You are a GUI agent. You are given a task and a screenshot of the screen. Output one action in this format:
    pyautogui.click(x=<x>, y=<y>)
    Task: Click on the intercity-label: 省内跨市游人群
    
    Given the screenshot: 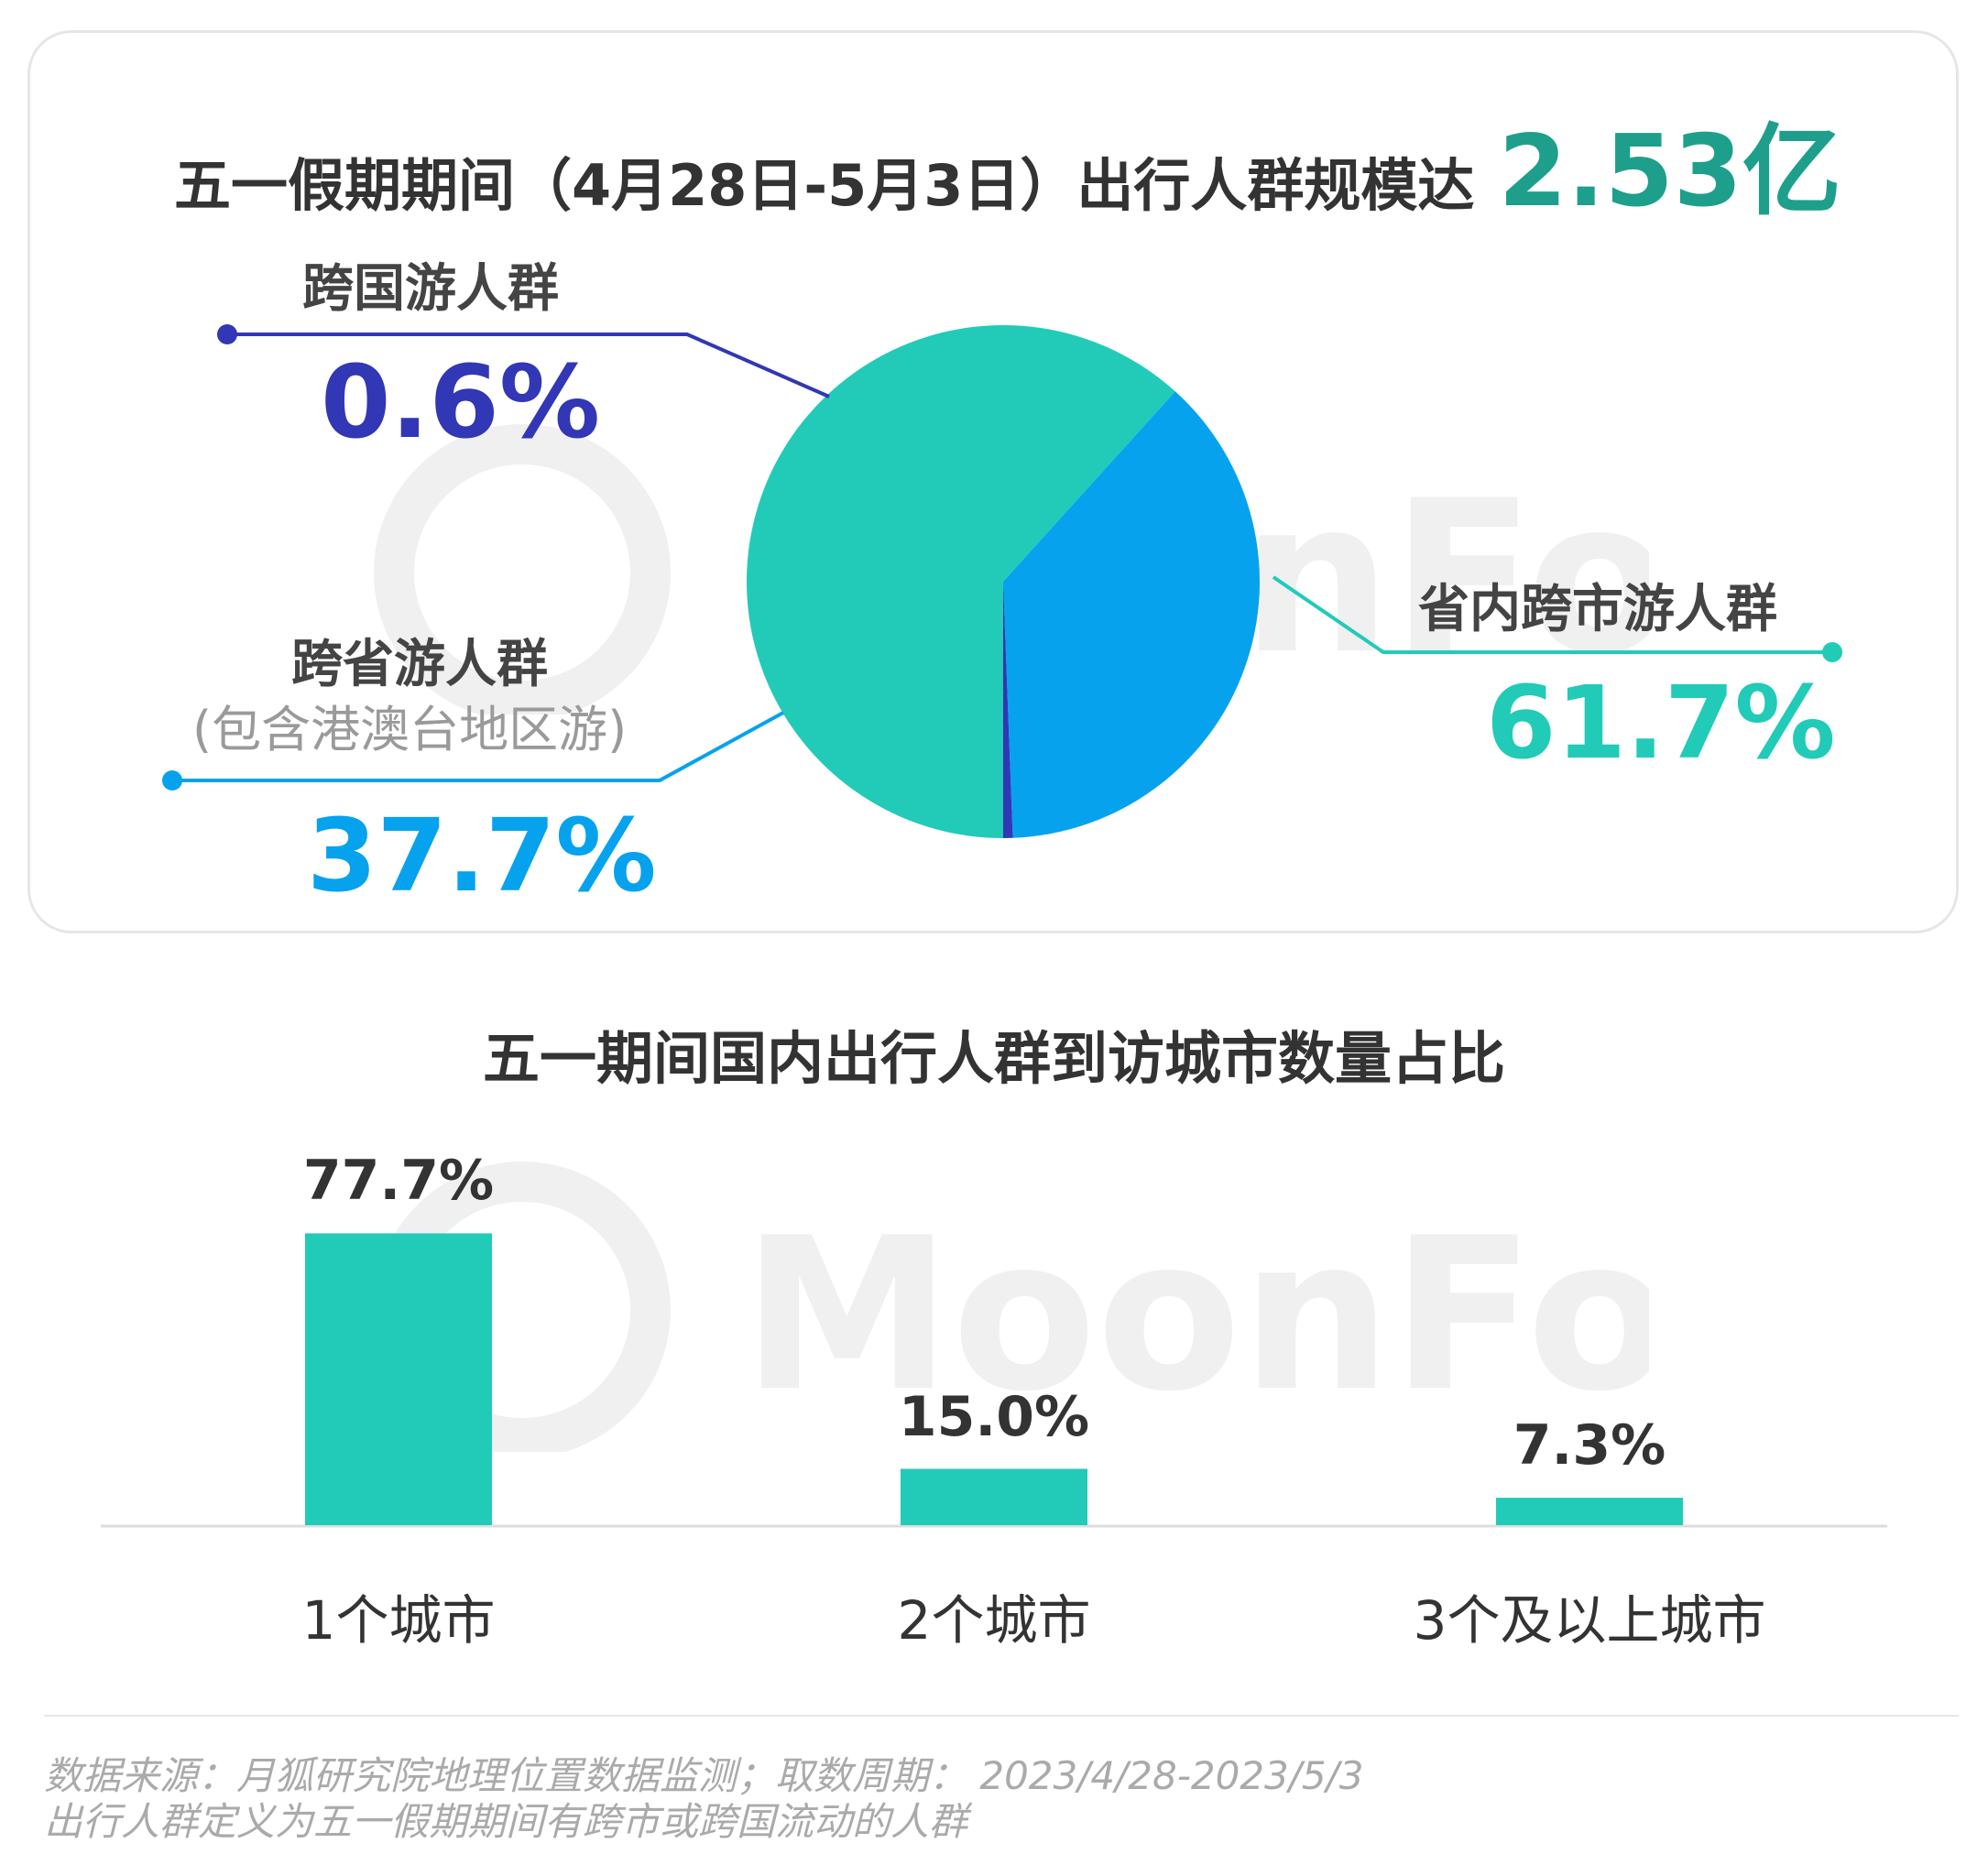 What is the action you would take?
    pyautogui.click(x=1598, y=610)
    